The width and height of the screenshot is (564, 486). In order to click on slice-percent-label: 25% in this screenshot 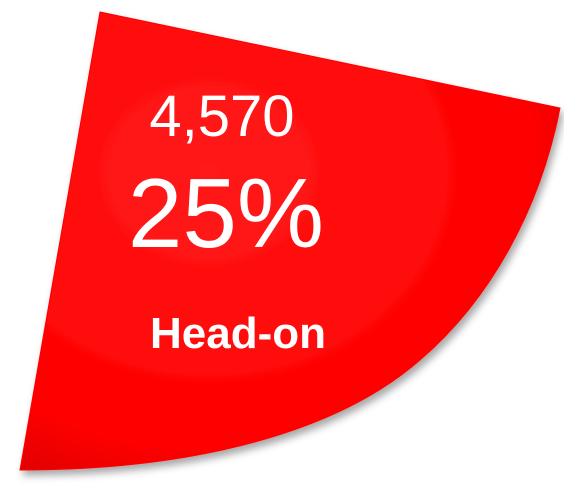, I will do `click(226, 213)`.